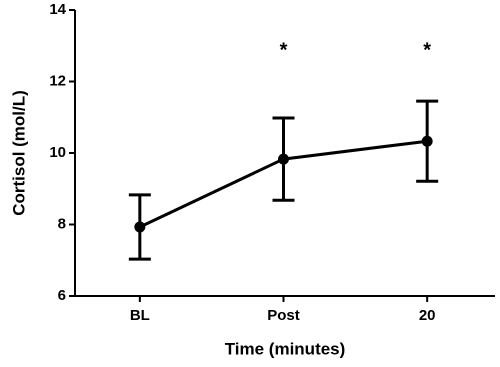 Image resolution: width=500 pixels, height=367 pixels. What do you see at coordinates (427, 315) in the screenshot?
I see `x-tick-label: 20` at bounding box center [427, 315].